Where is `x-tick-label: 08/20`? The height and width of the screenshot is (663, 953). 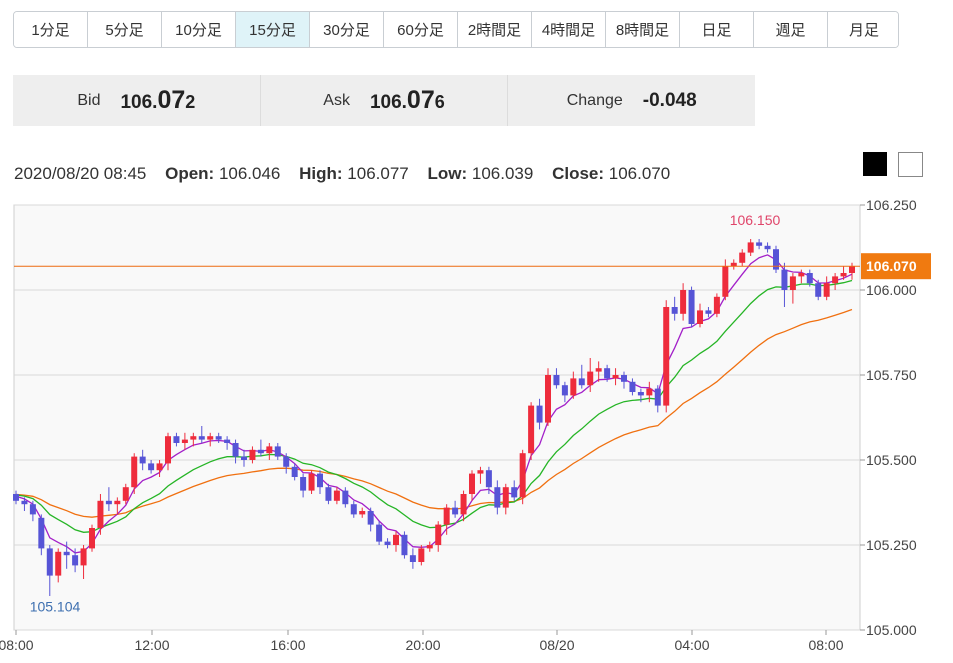
x-tick-label: 08/20 is located at coordinates (556, 645).